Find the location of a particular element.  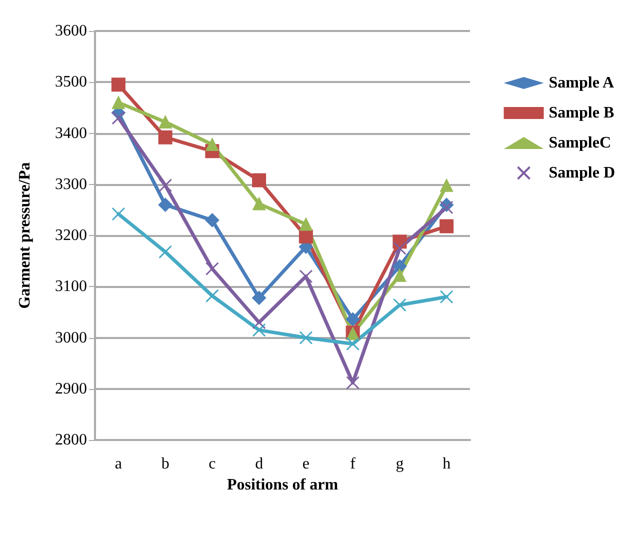

x-axis-title: Positions of arm is located at coordinates (282, 485).